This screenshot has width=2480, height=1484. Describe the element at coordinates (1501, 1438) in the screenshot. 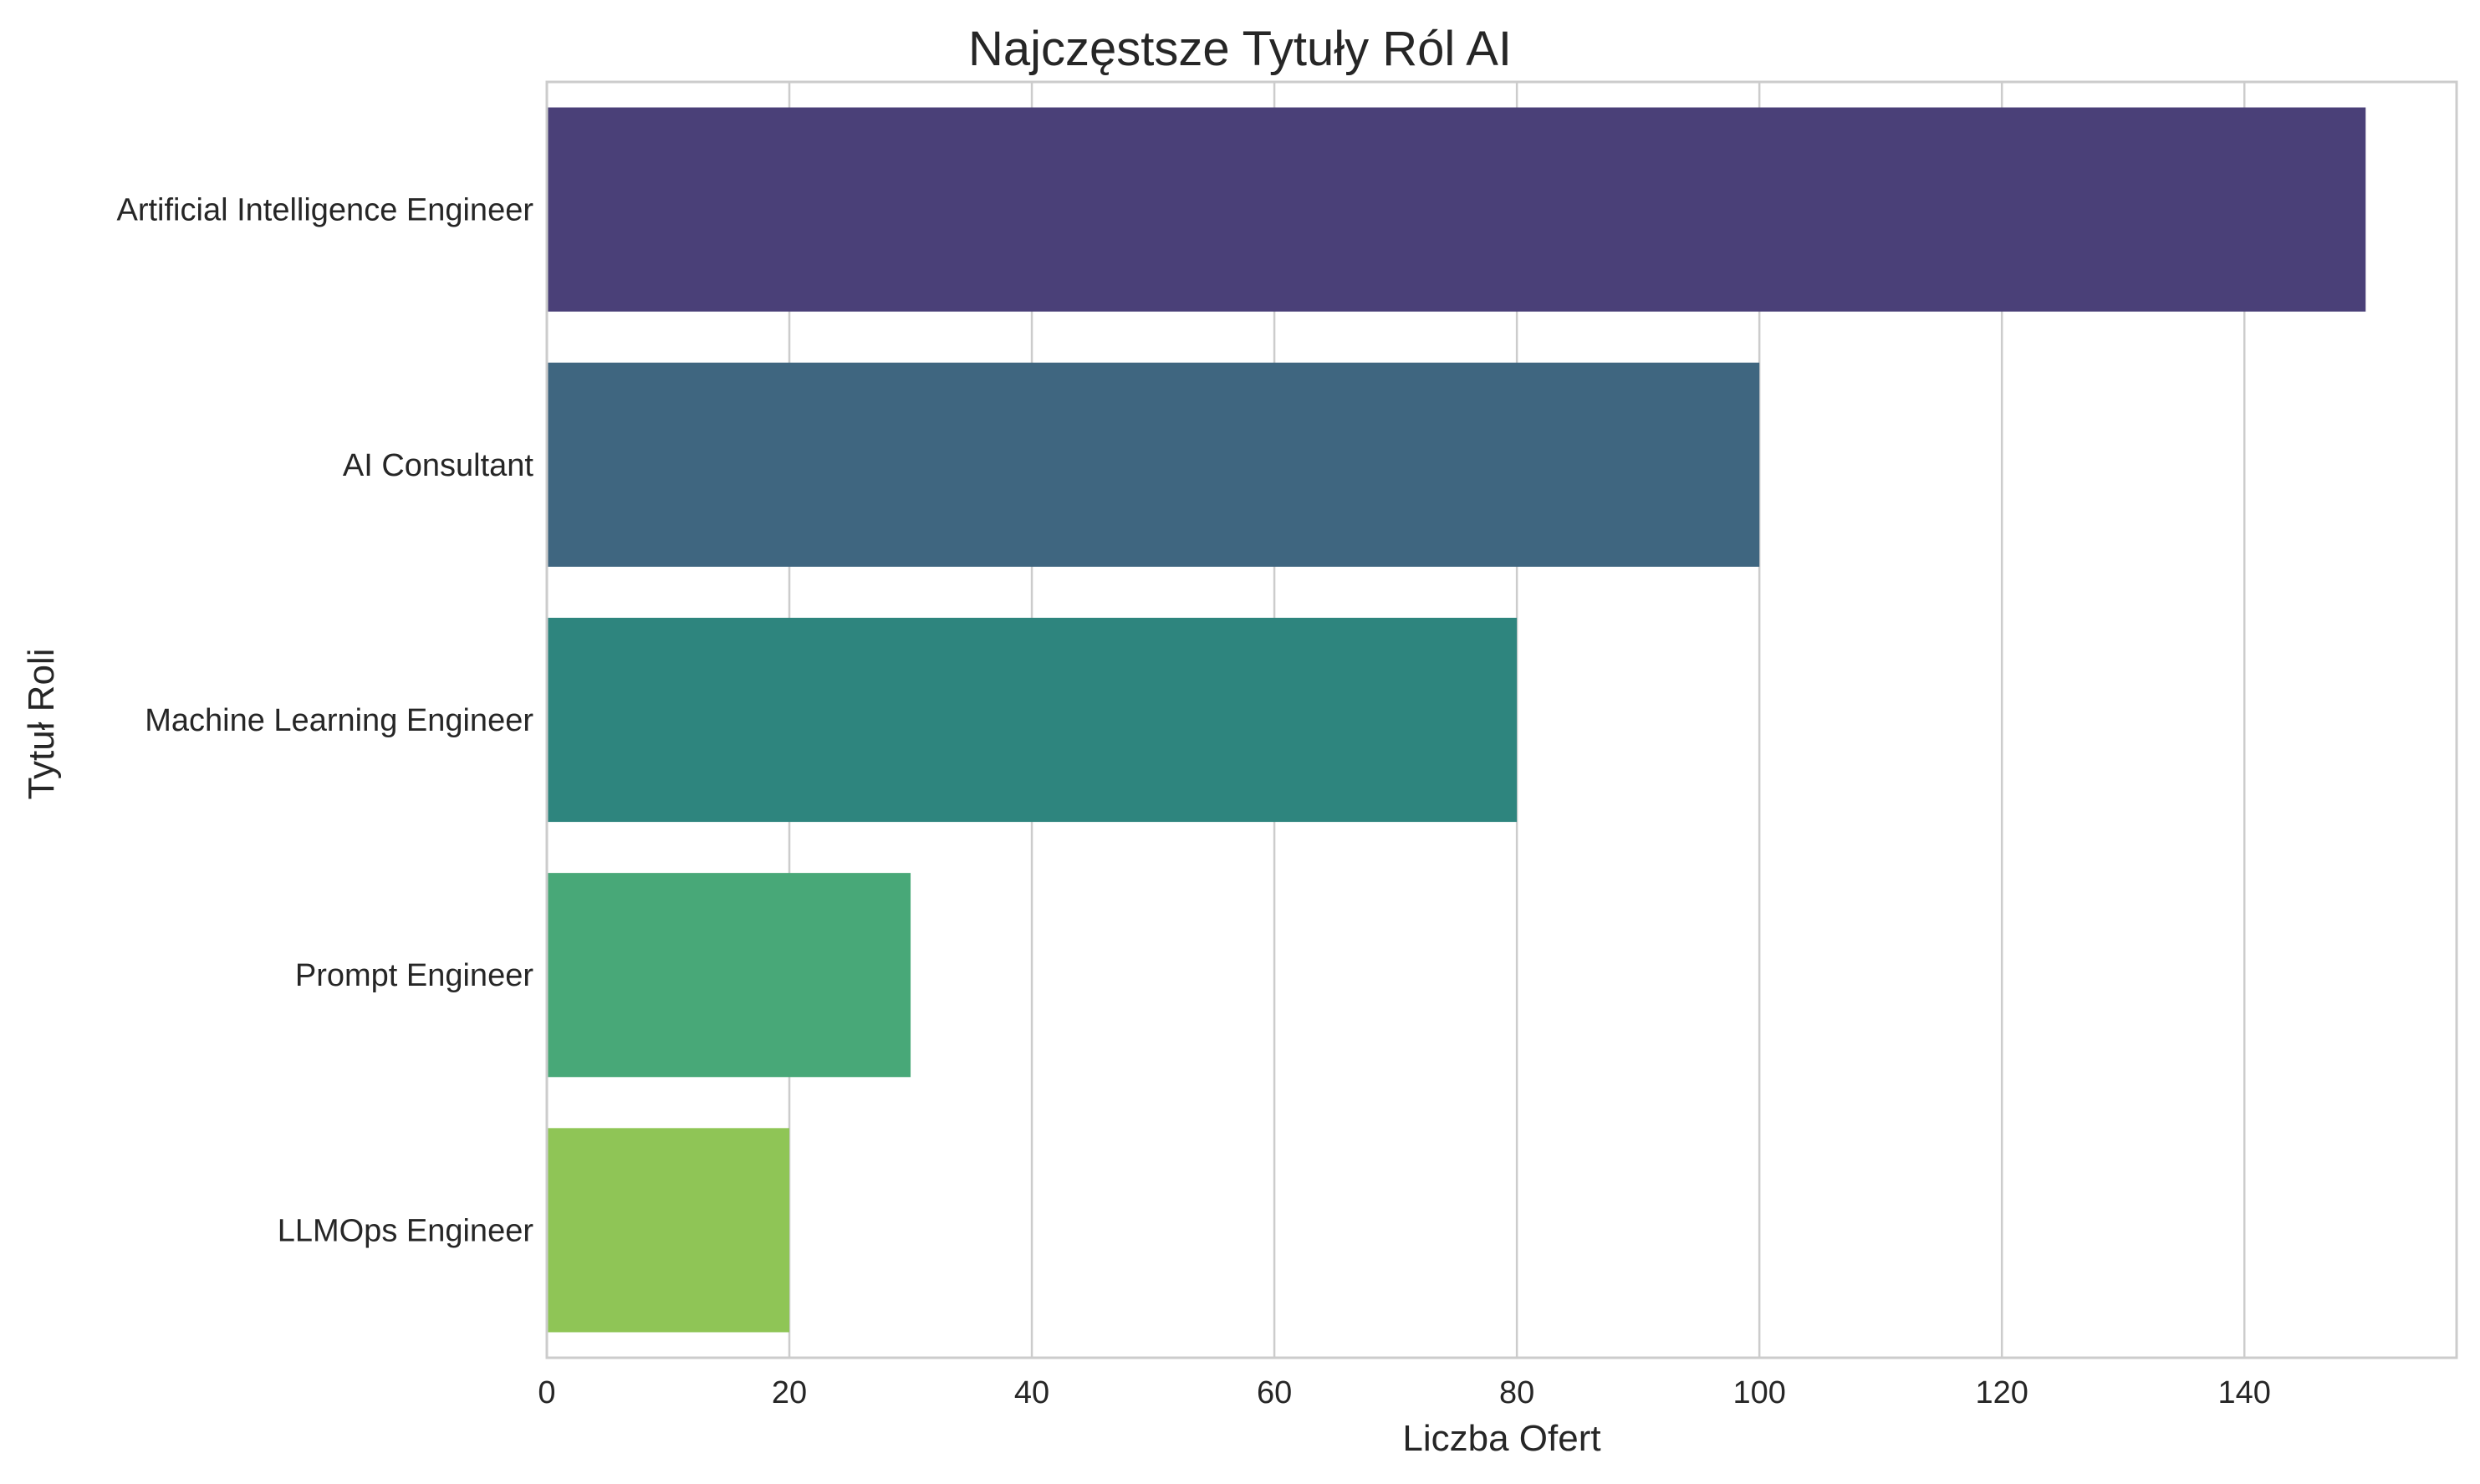

I see `x-axis-title: Liczba Ofert` at that location.